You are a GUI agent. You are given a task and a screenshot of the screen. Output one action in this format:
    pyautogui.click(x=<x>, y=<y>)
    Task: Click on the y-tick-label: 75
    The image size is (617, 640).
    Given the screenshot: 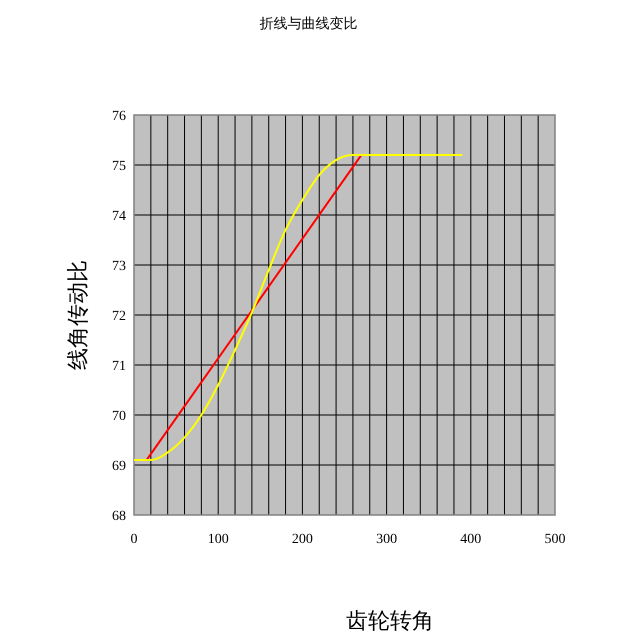 What is the action you would take?
    pyautogui.click(x=119, y=166)
    